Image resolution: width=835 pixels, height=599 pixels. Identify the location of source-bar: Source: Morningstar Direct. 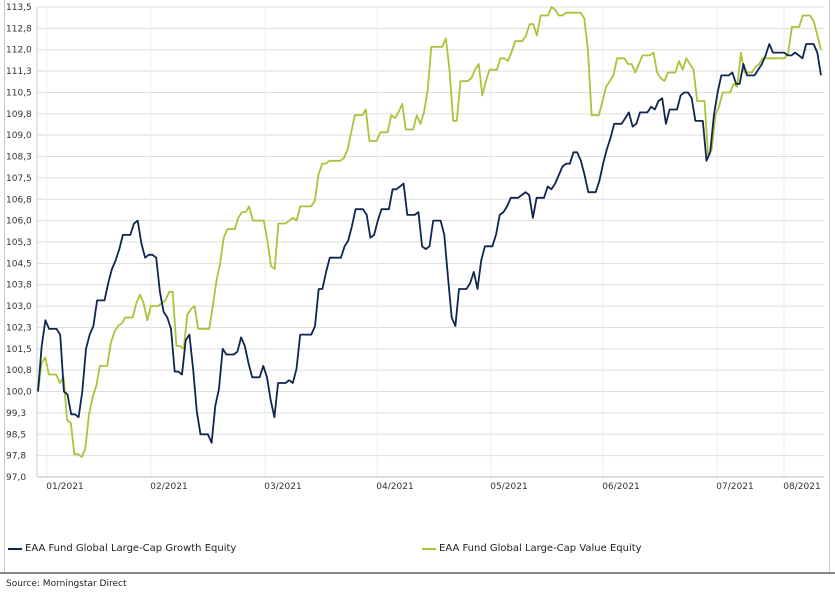
(417, 585).